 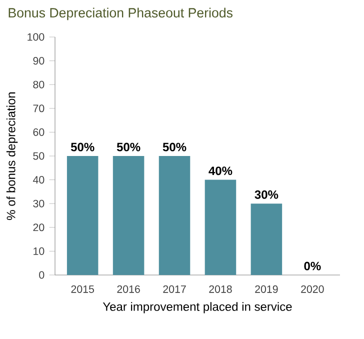 I want to click on y-tick-label: 30, so click(x=38, y=204).